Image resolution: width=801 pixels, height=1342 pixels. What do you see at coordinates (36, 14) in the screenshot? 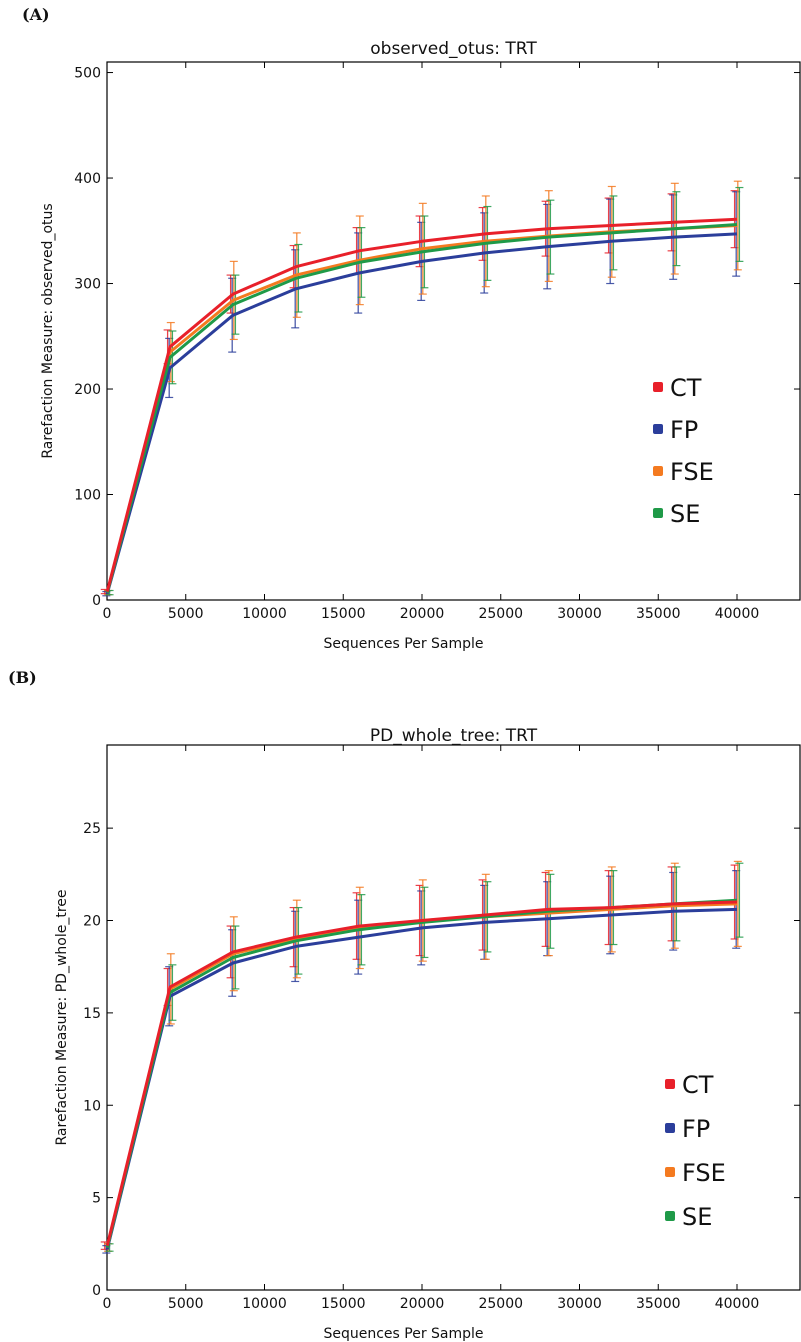
I see `panel-label-a: (A)` at bounding box center [36, 14].